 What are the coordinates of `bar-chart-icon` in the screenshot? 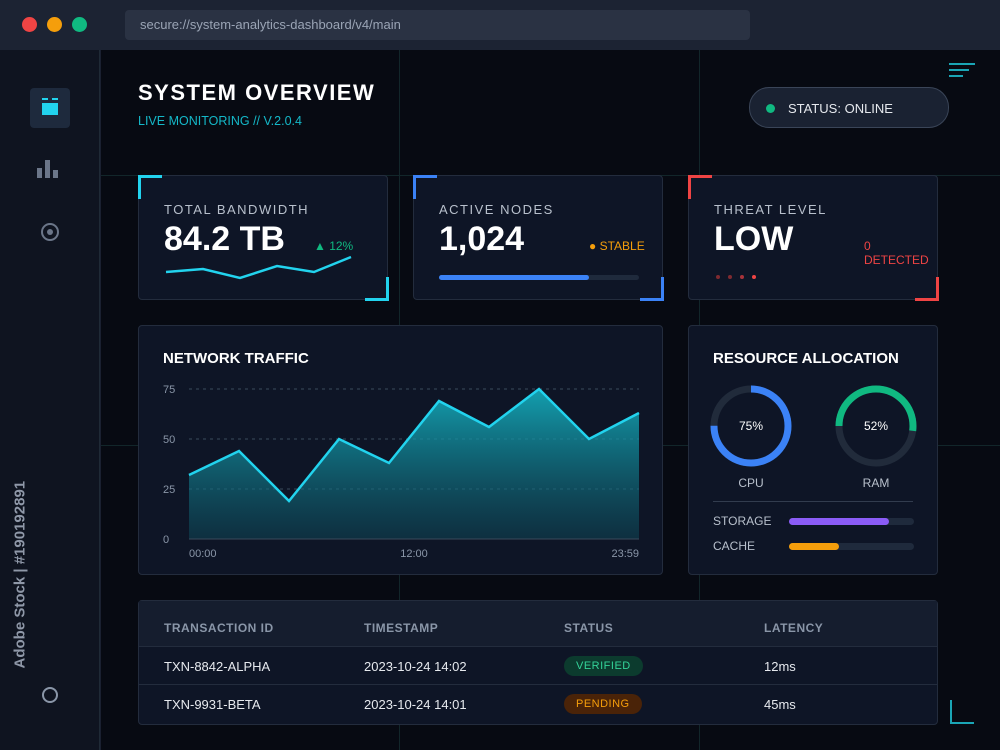 It's located at (47, 169).